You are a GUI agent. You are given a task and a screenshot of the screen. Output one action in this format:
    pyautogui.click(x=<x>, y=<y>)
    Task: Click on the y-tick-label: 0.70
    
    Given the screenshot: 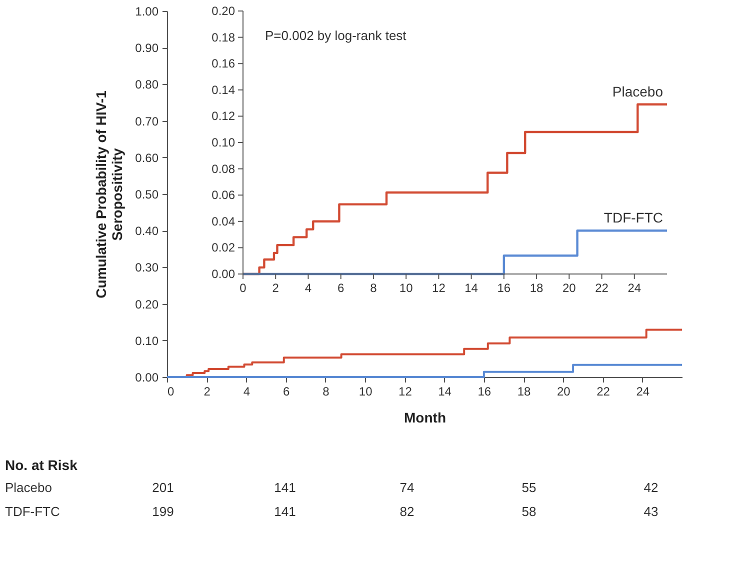 What is the action you would take?
    pyautogui.click(x=147, y=121)
    